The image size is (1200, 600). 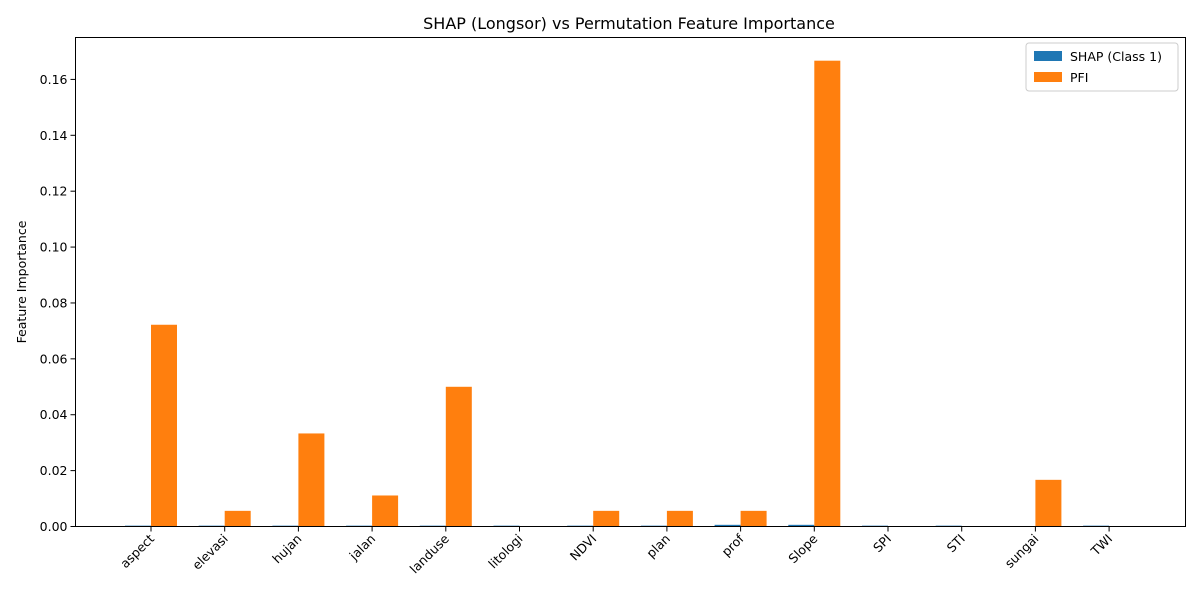 I want to click on legend-label: SHAP (Class 1), so click(x=1116, y=56).